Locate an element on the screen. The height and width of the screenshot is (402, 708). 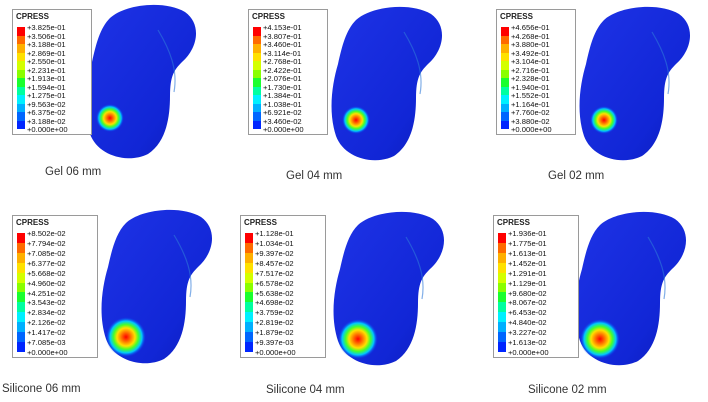
legend-tick-label: +1.384e-01 is located at coordinates (282, 95).